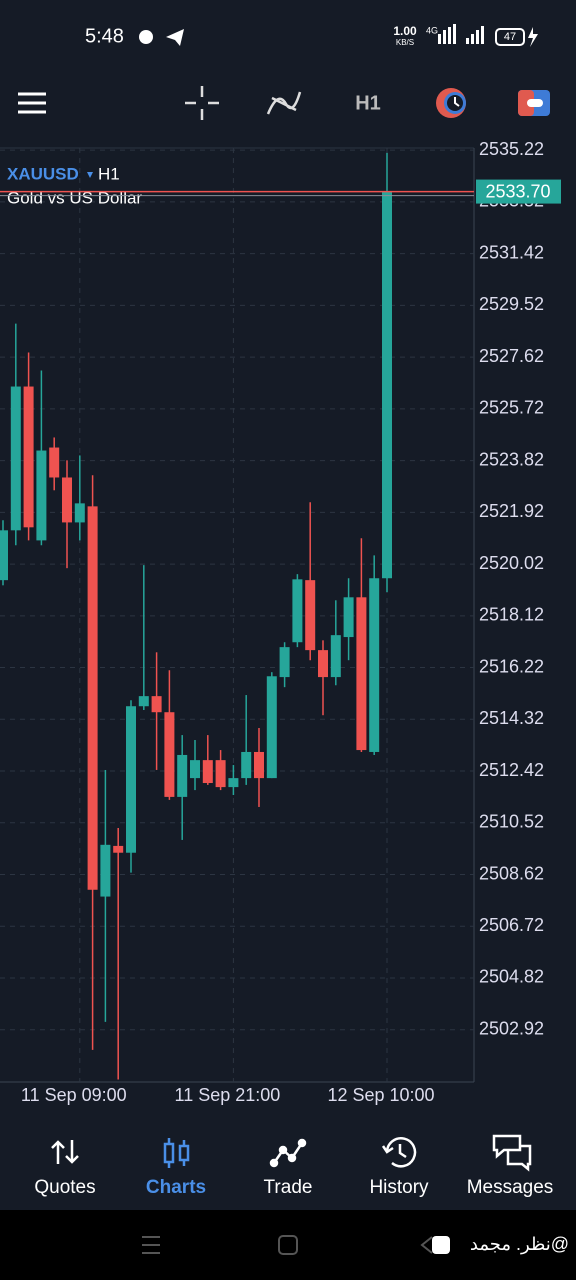 This screenshot has width=576, height=1280. Describe the element at coordinates (511, 822) in the screenshot. I see `y-tick-label: 2510.52` at that location.